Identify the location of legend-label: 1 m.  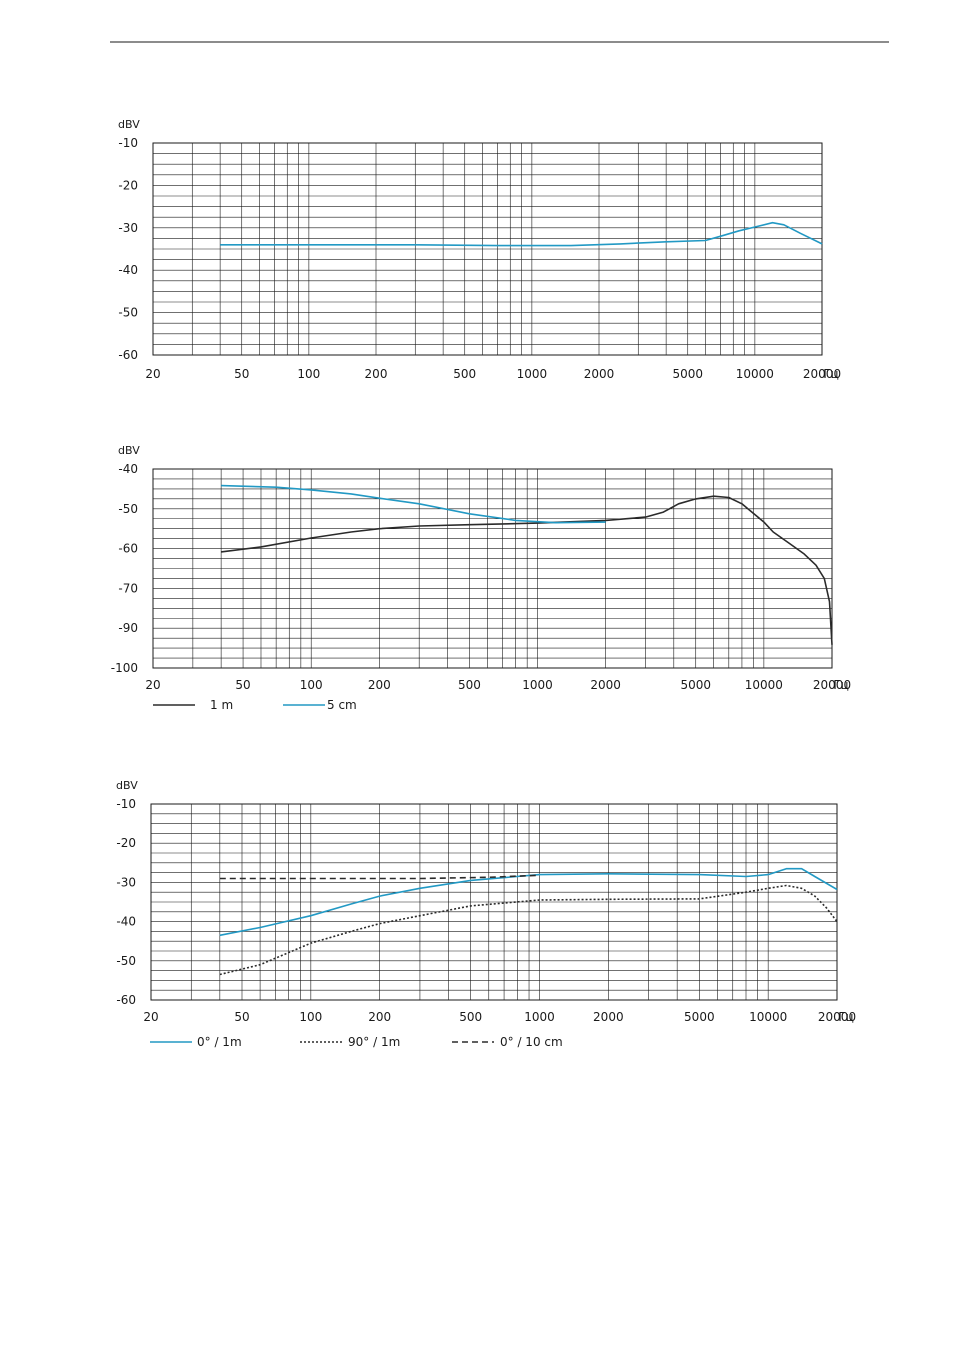
(221, 705).